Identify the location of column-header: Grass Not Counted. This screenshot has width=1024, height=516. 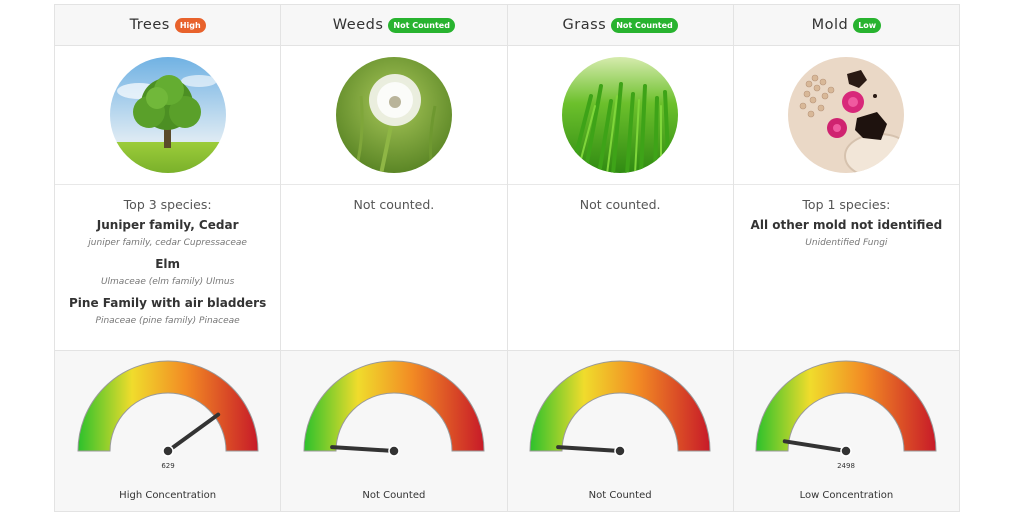
(620, 25).